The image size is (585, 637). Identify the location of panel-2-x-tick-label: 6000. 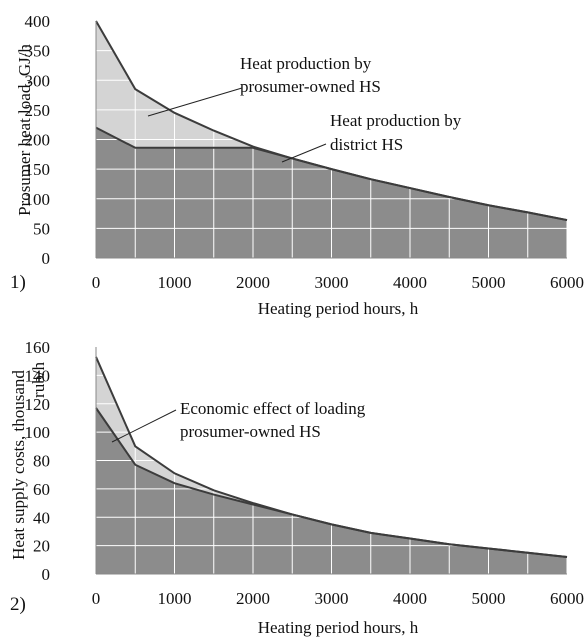
(567, 598).